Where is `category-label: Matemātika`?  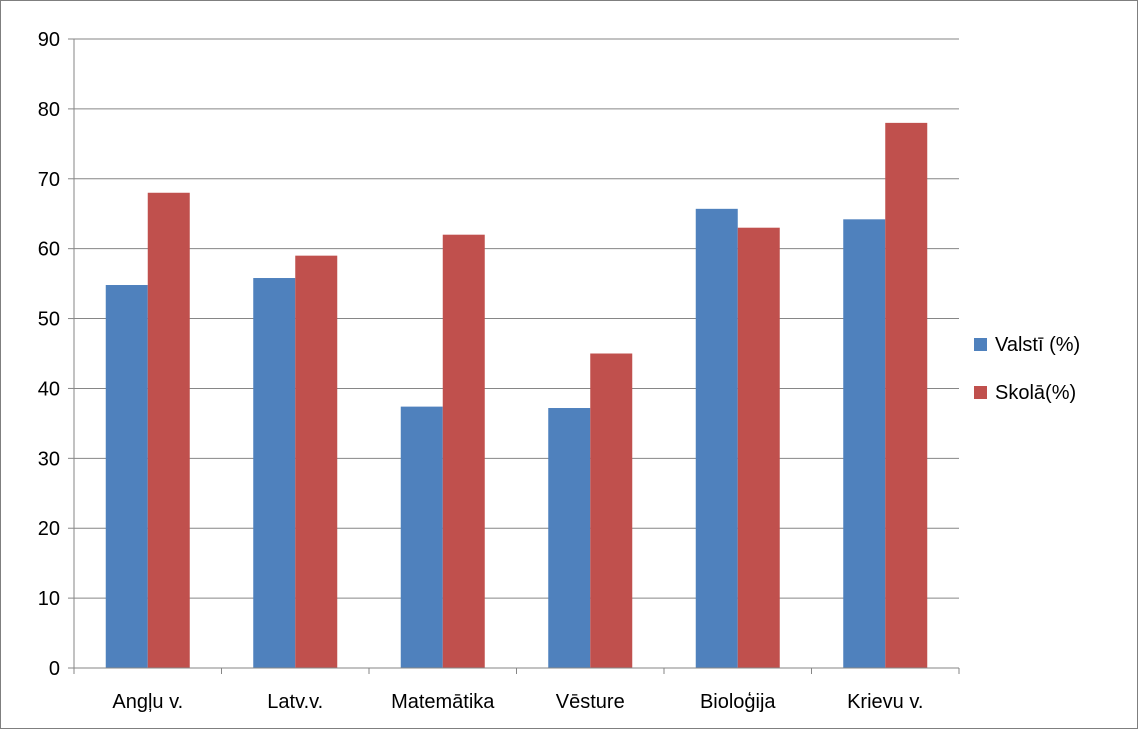 category-label: Matemātika is located at coordinates (443, 702).